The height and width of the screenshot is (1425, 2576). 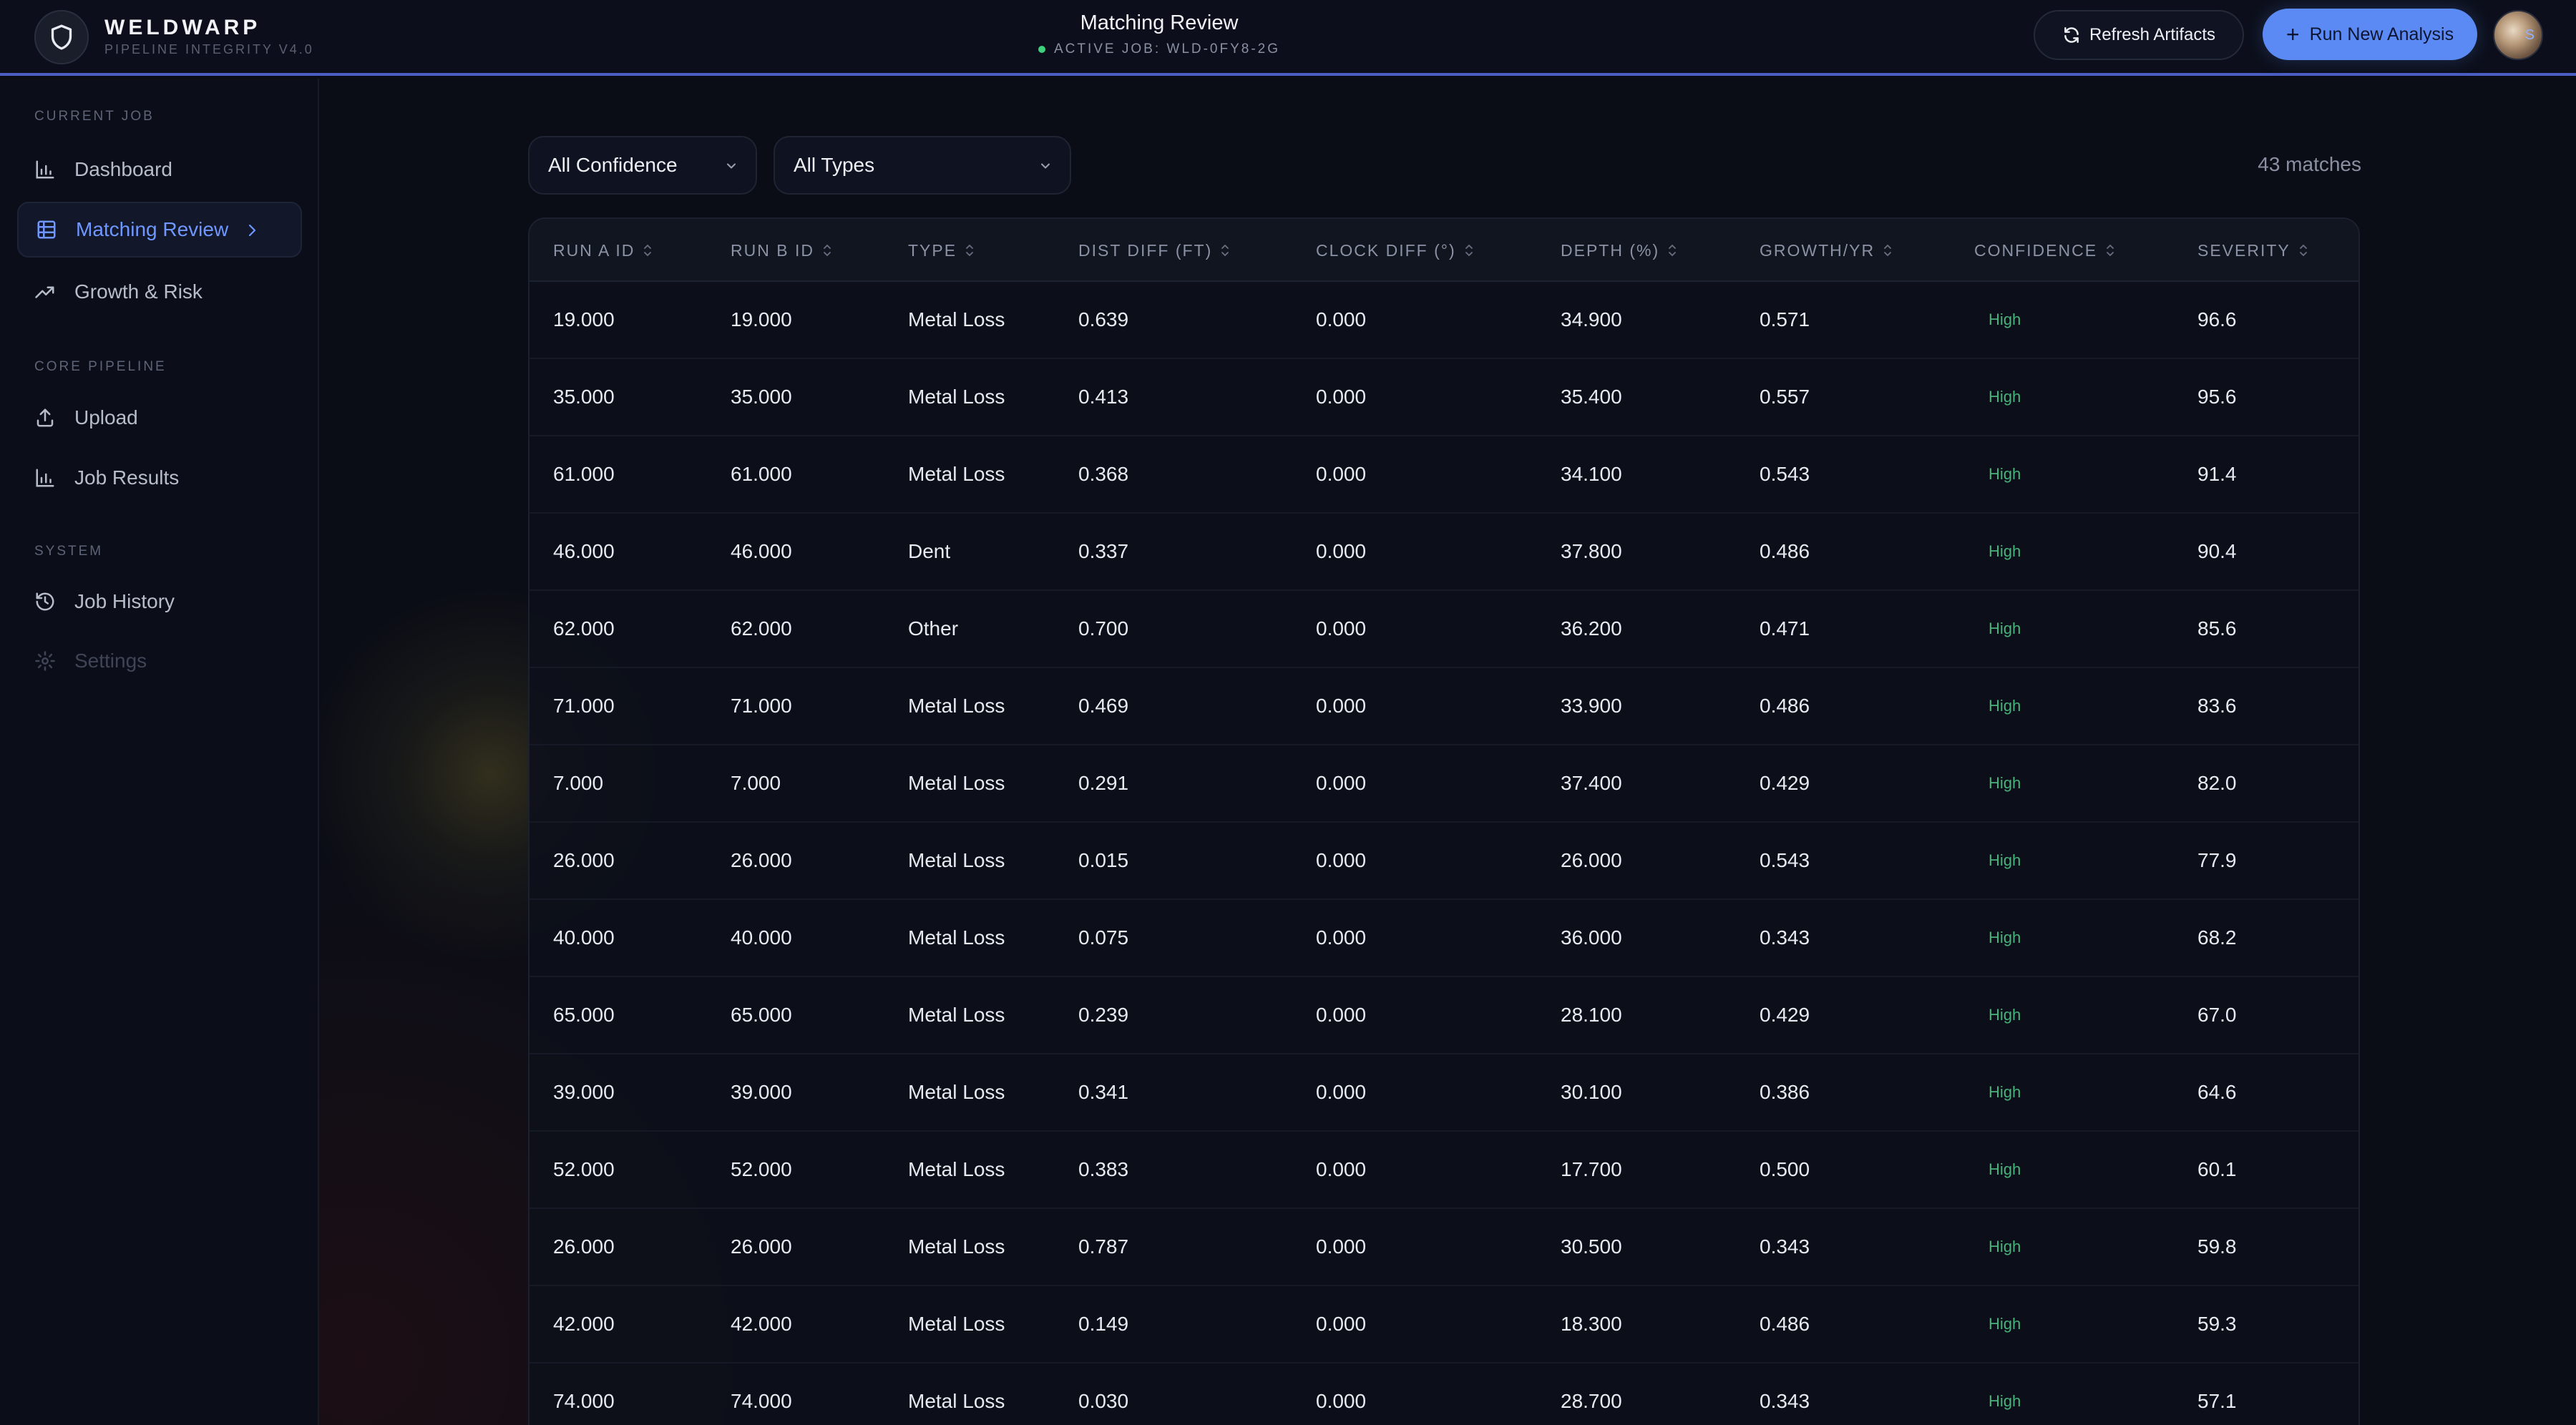 I want to click on cell-run-b-id: 42.000, so click(x=761, y=1324).